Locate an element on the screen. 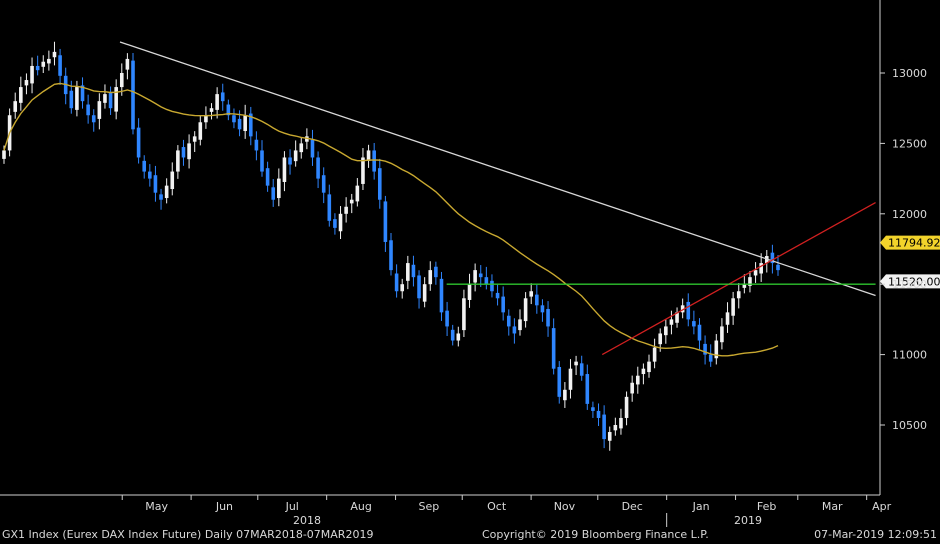 This screenshot has height=544, width=940. x-year-label: 2018 is located at coordinates (307, 520).